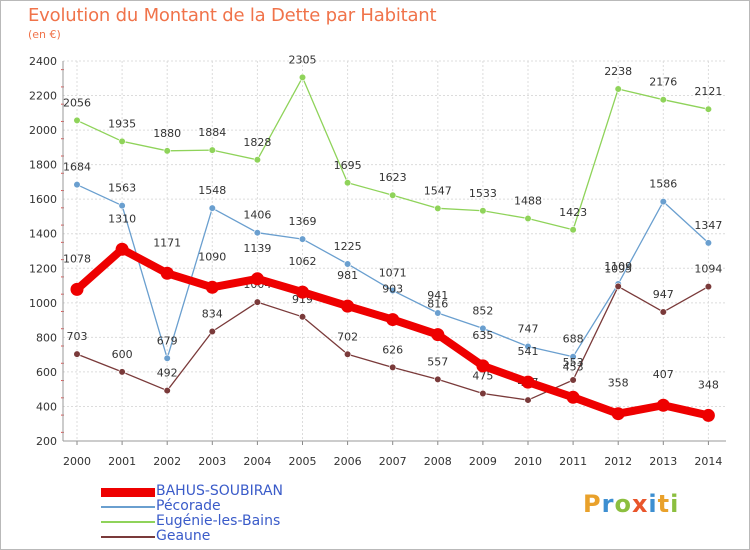 The width and height of the screenshot is (750, 550). Describe the element at coordinates (573, 339) in the screenshot. I see `data-label: 688` at that location.